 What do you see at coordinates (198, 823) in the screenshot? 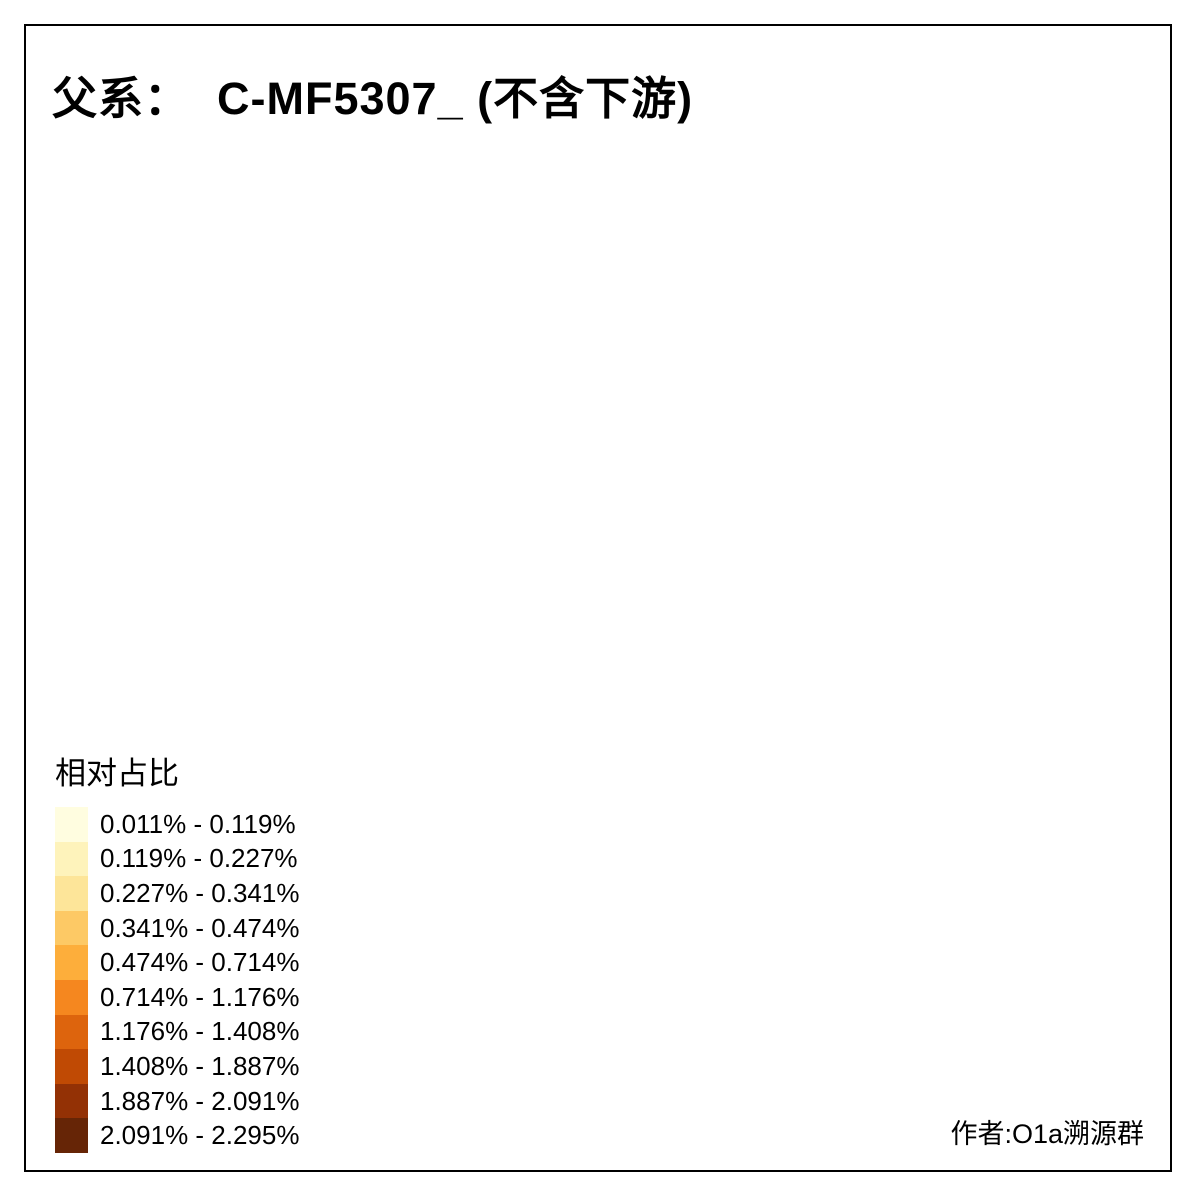
I see `legend-label: 0.011% - 0.119%` at bounding box center [198, 823].